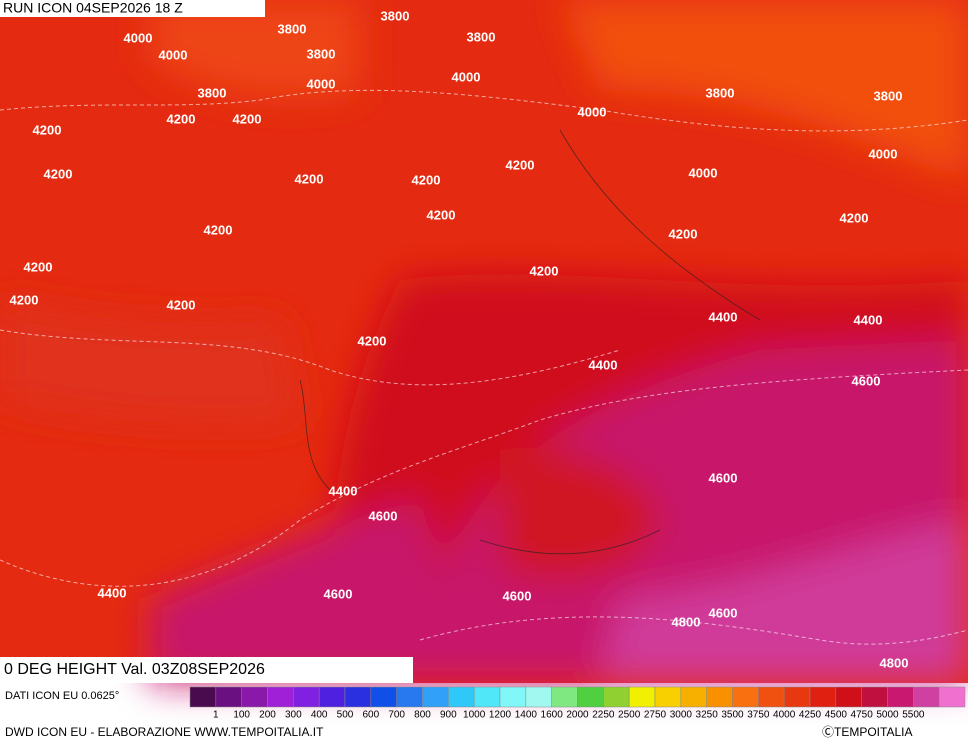 This screenshot has height=750, width=968. I want to click on colorbar-label: 2500, so click(629, 715).